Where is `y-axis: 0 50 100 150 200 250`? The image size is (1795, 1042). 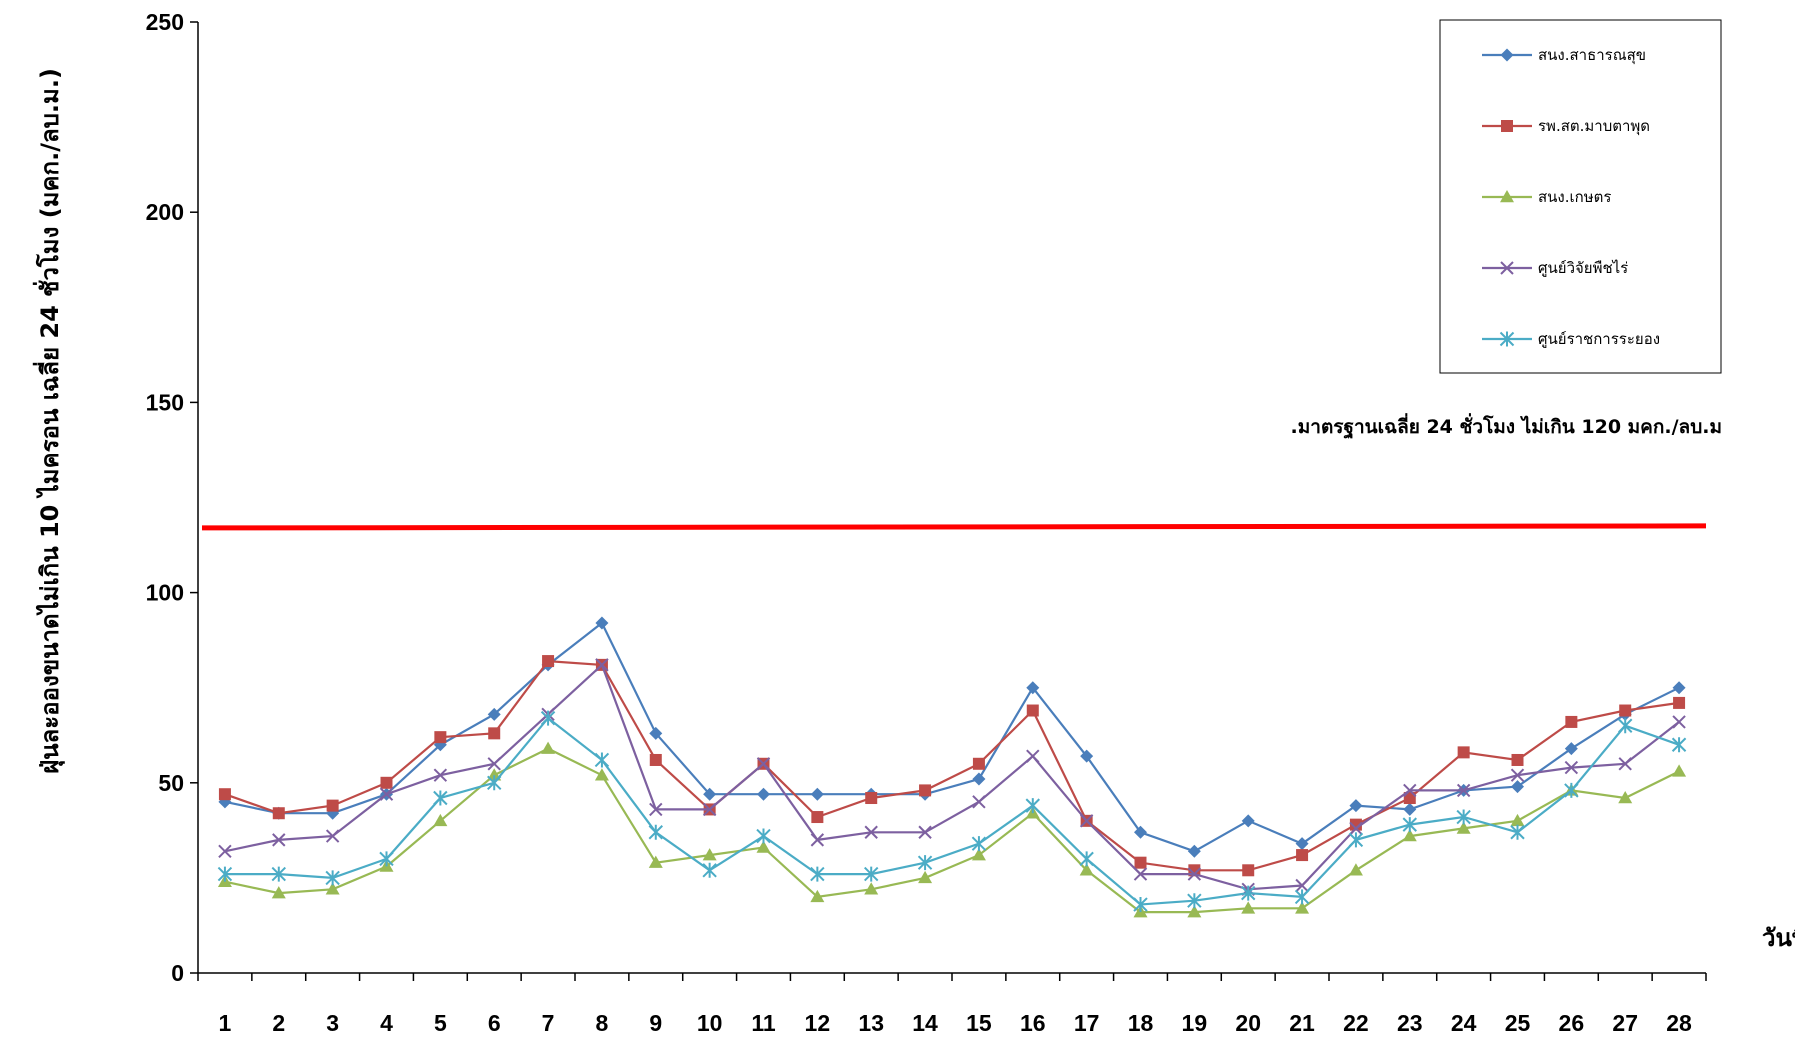 y-axis: 0 50 100 150 200 250 is located at coordinates (172, 497).